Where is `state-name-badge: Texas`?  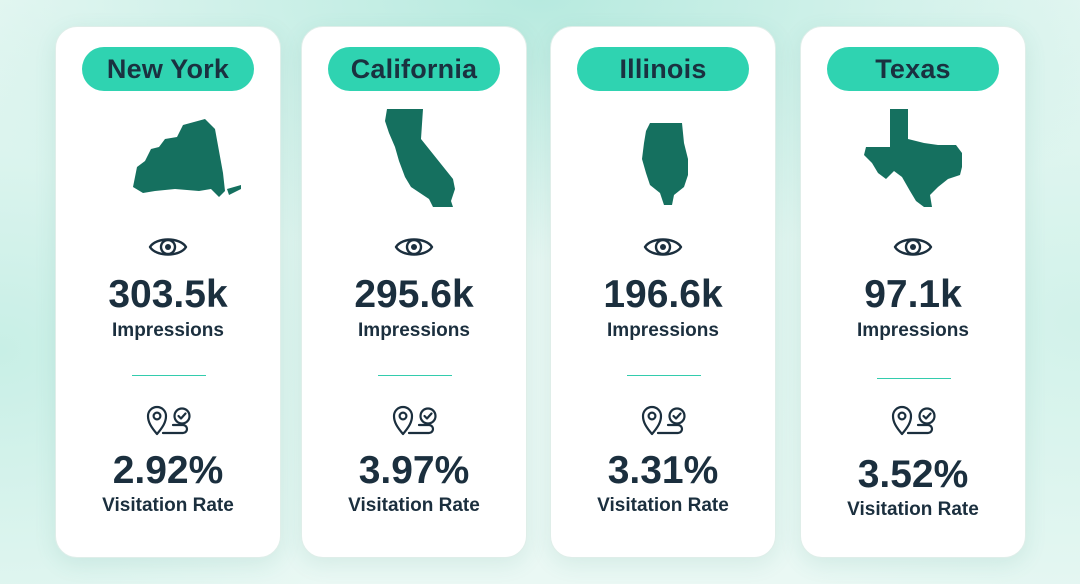 state-name-badge: Texas is located at coordinates (913, 69).